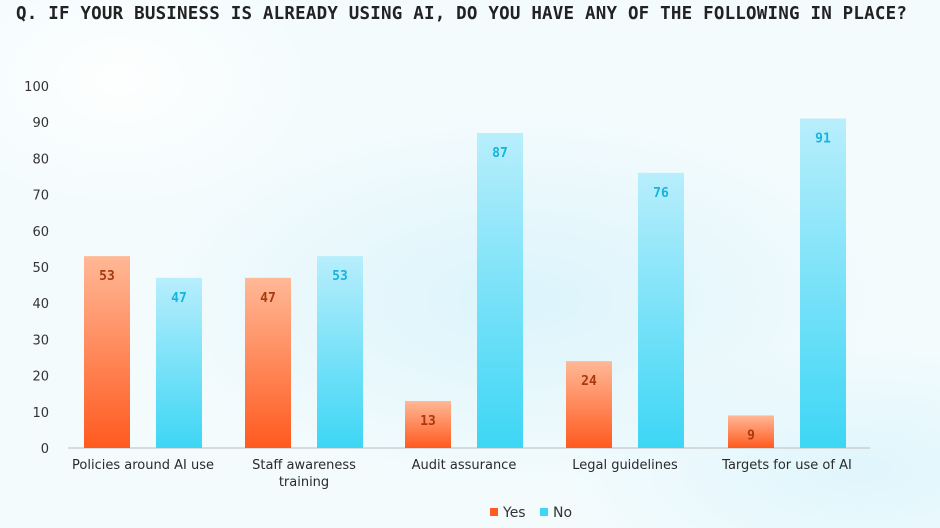 Image resolution: width=940 pixels, height=528 pixels. Describe the element at coordinates (562, 513) in the screenshot. I see `legend-label-no: No` at that location.